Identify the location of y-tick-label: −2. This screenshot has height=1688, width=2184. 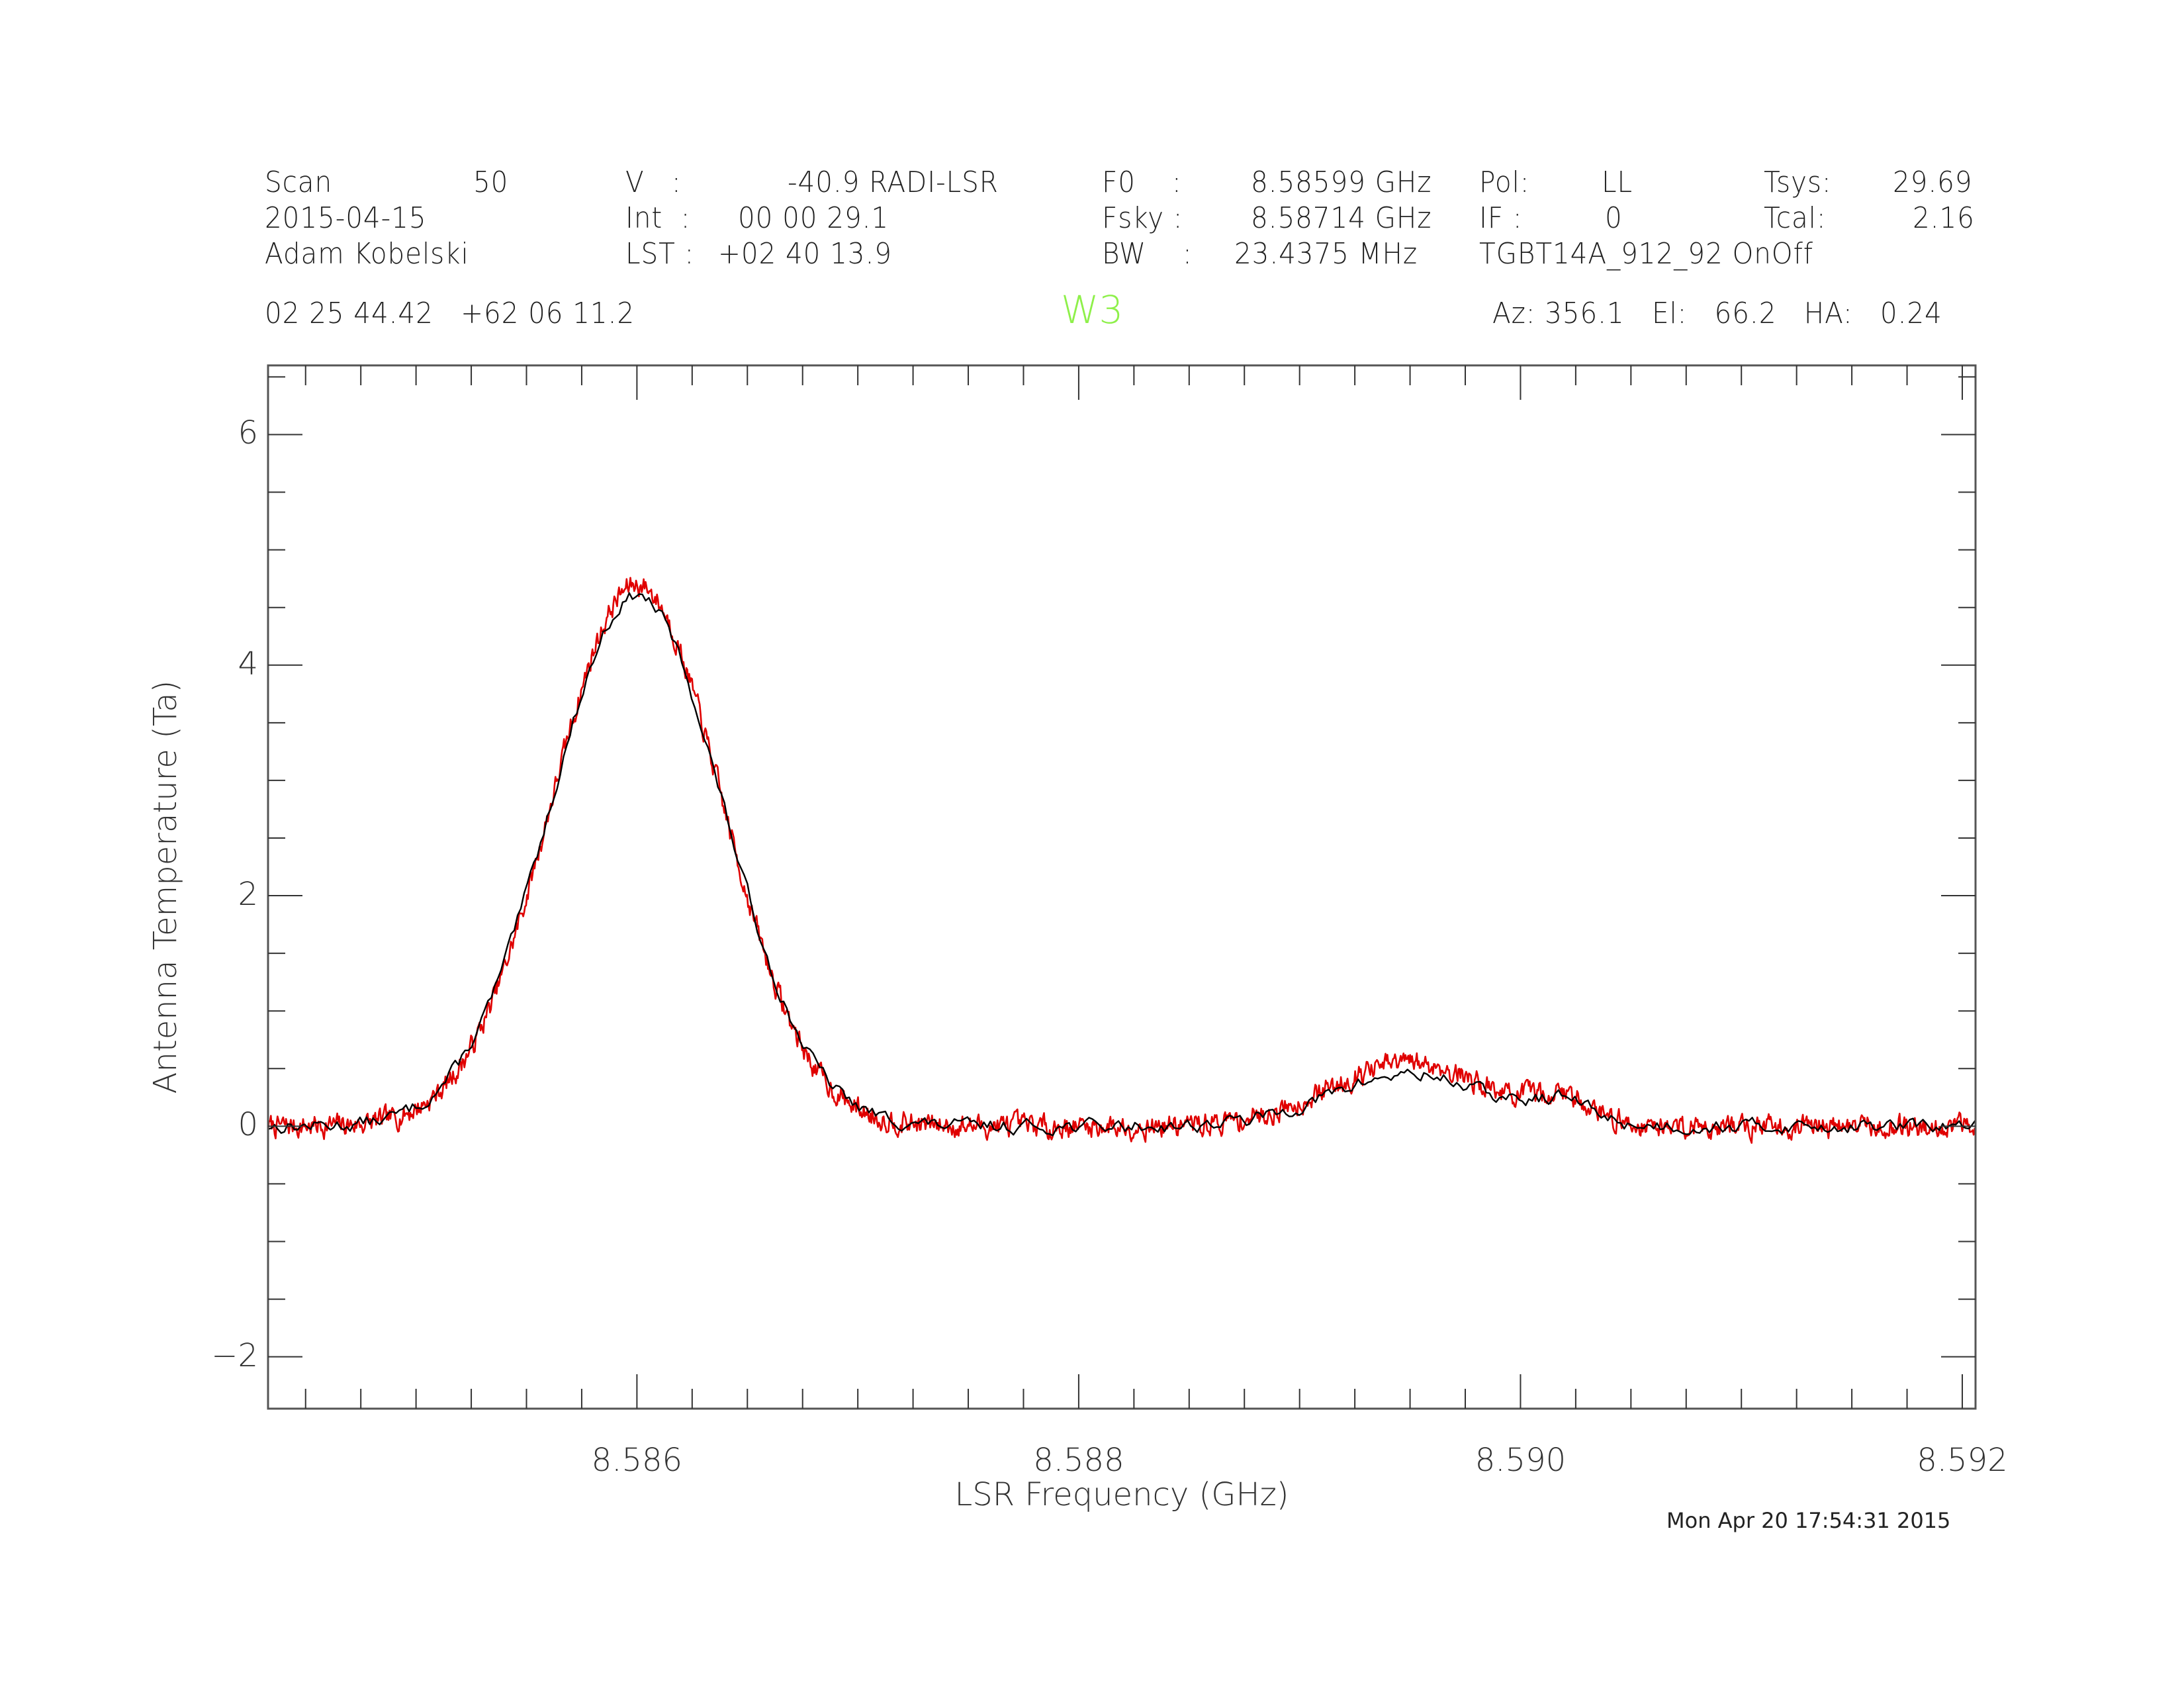
(235, 1355).